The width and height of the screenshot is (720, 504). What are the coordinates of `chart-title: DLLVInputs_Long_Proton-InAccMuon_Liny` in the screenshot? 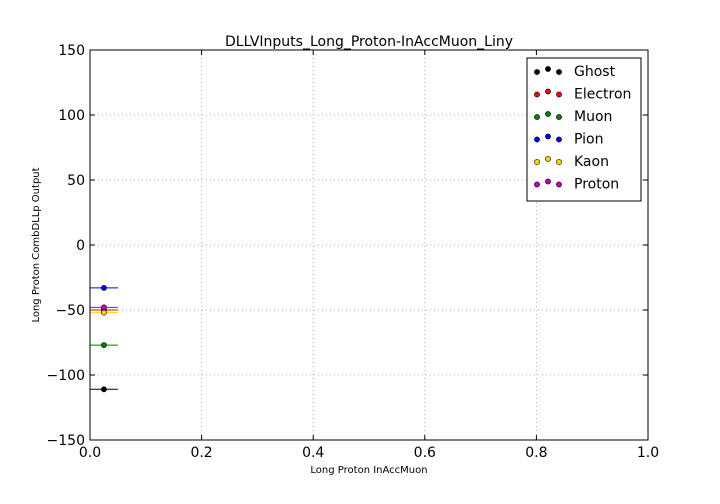 It's located at (369, 42).